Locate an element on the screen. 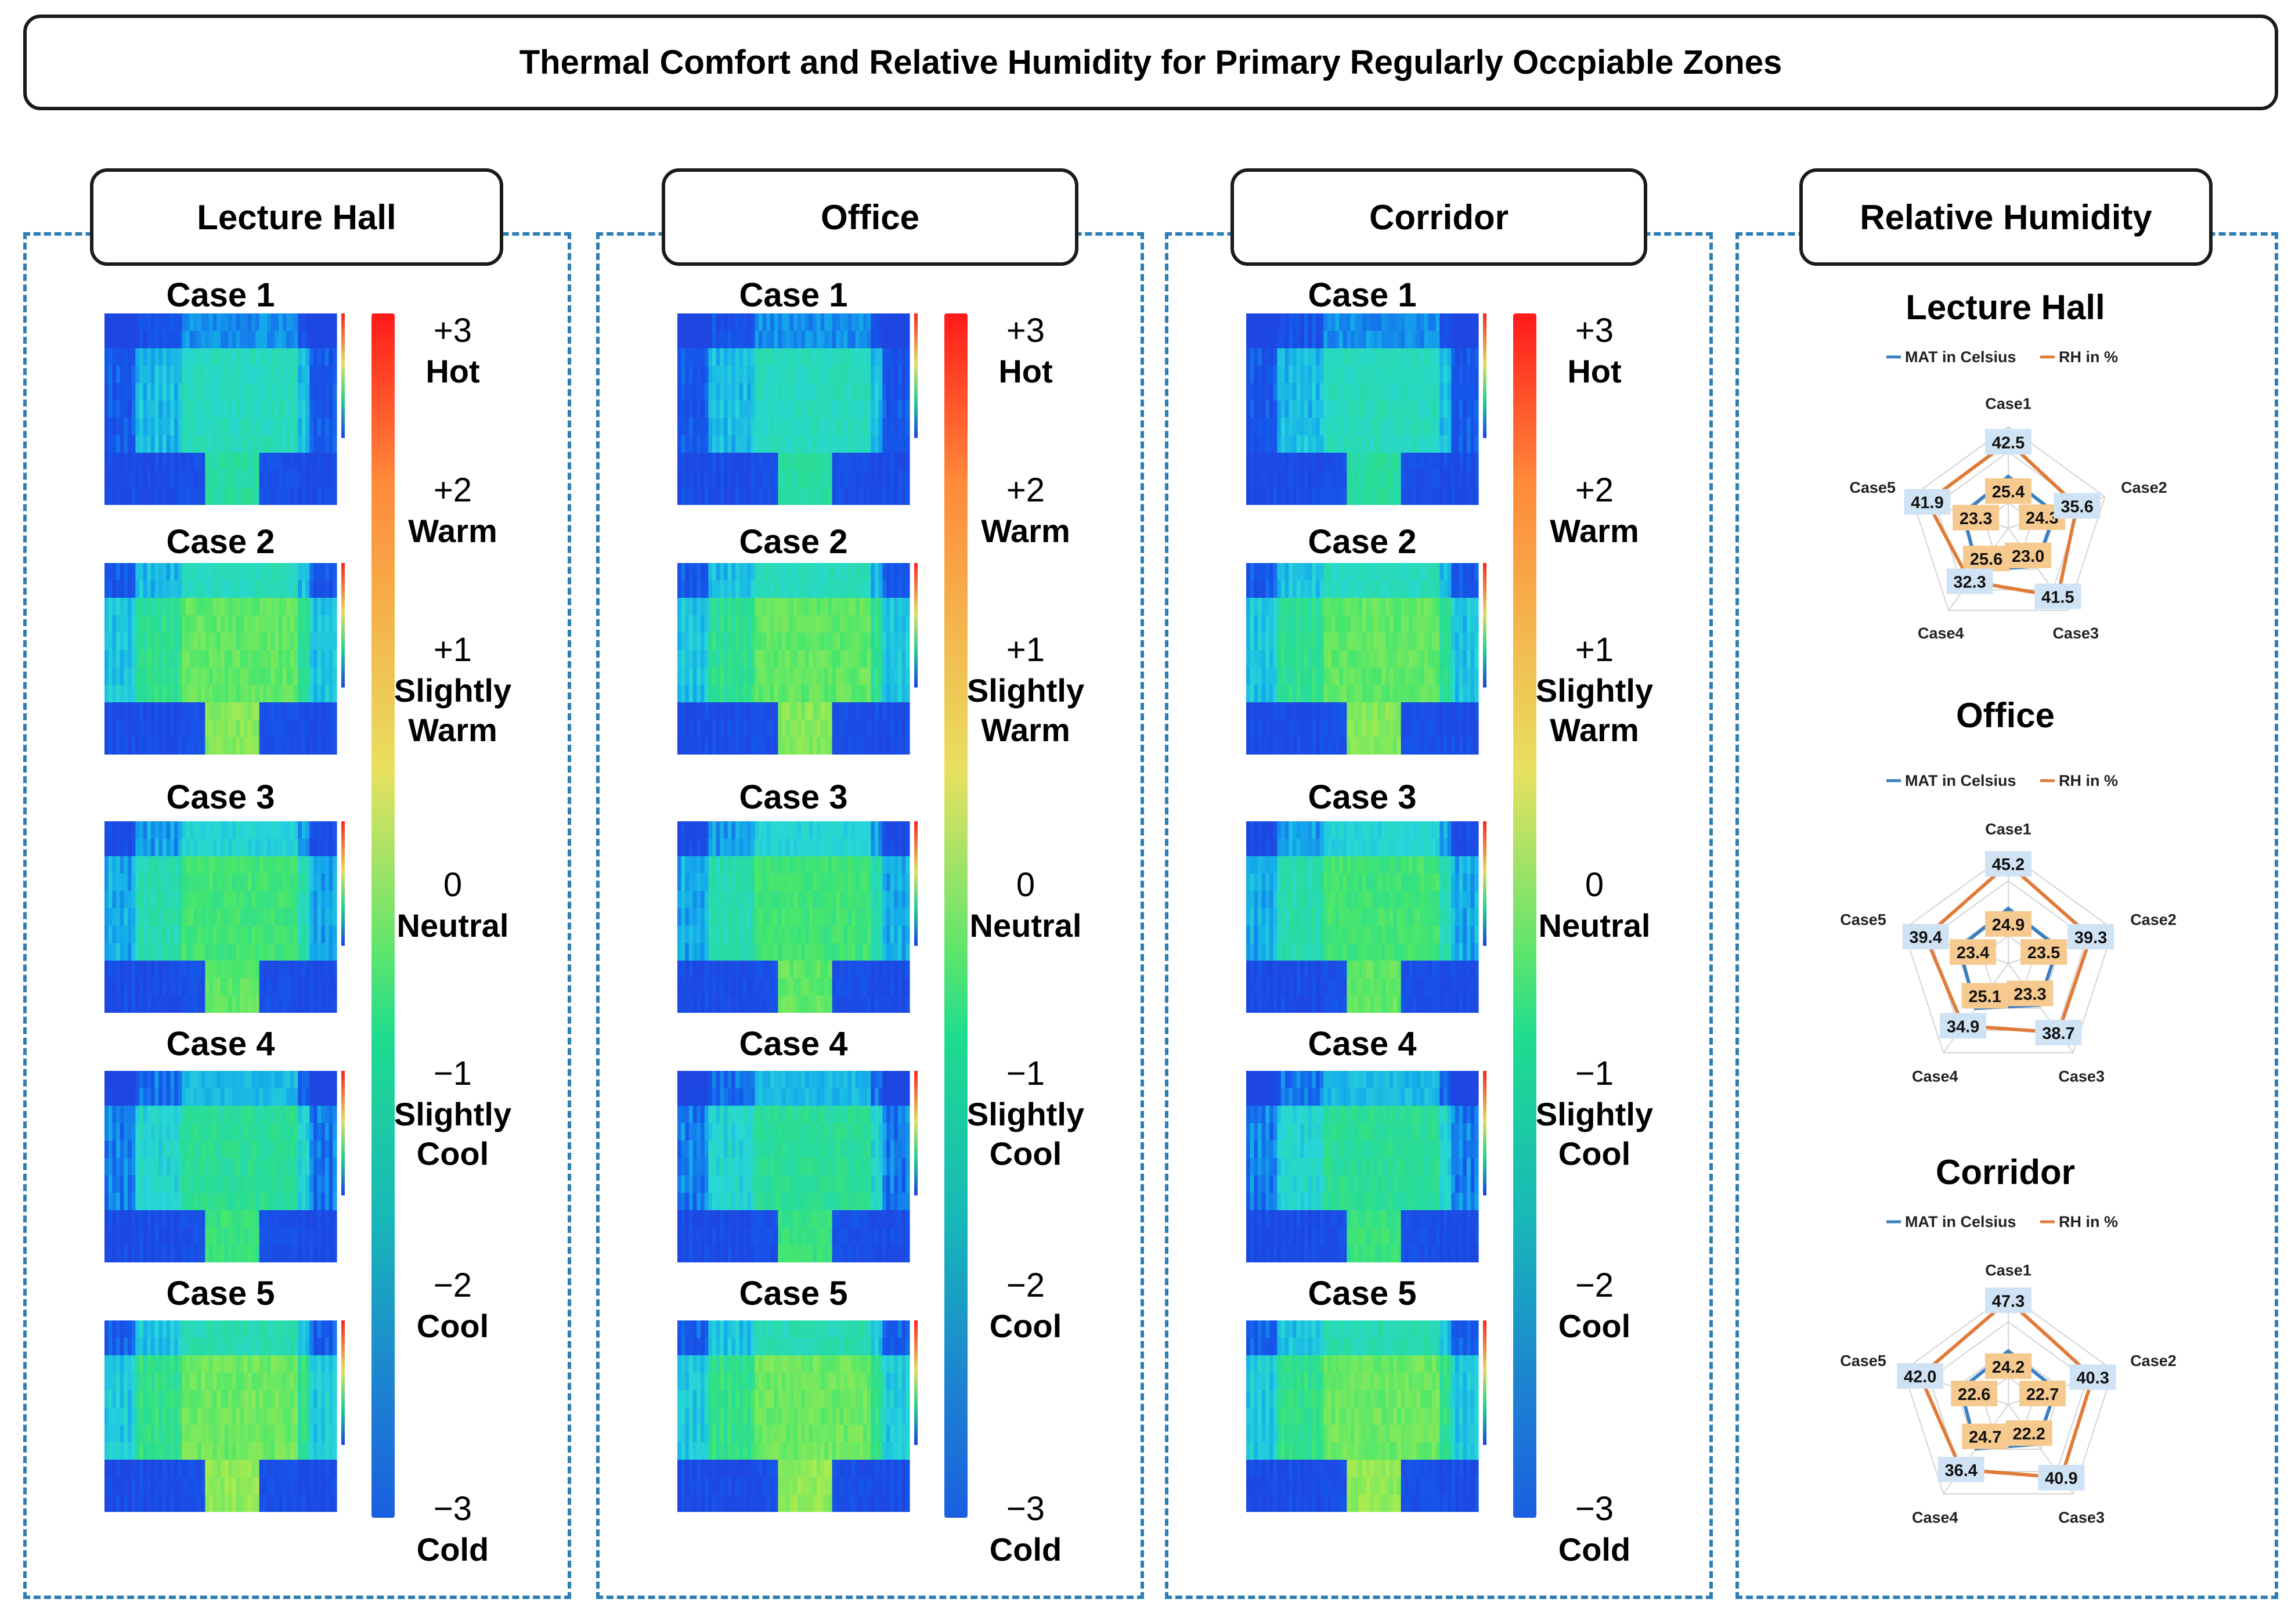 Image resolution: width=2295 pixels, height=1624 pixels. category-label: Case5 is located at coordinates (1863, 1361).